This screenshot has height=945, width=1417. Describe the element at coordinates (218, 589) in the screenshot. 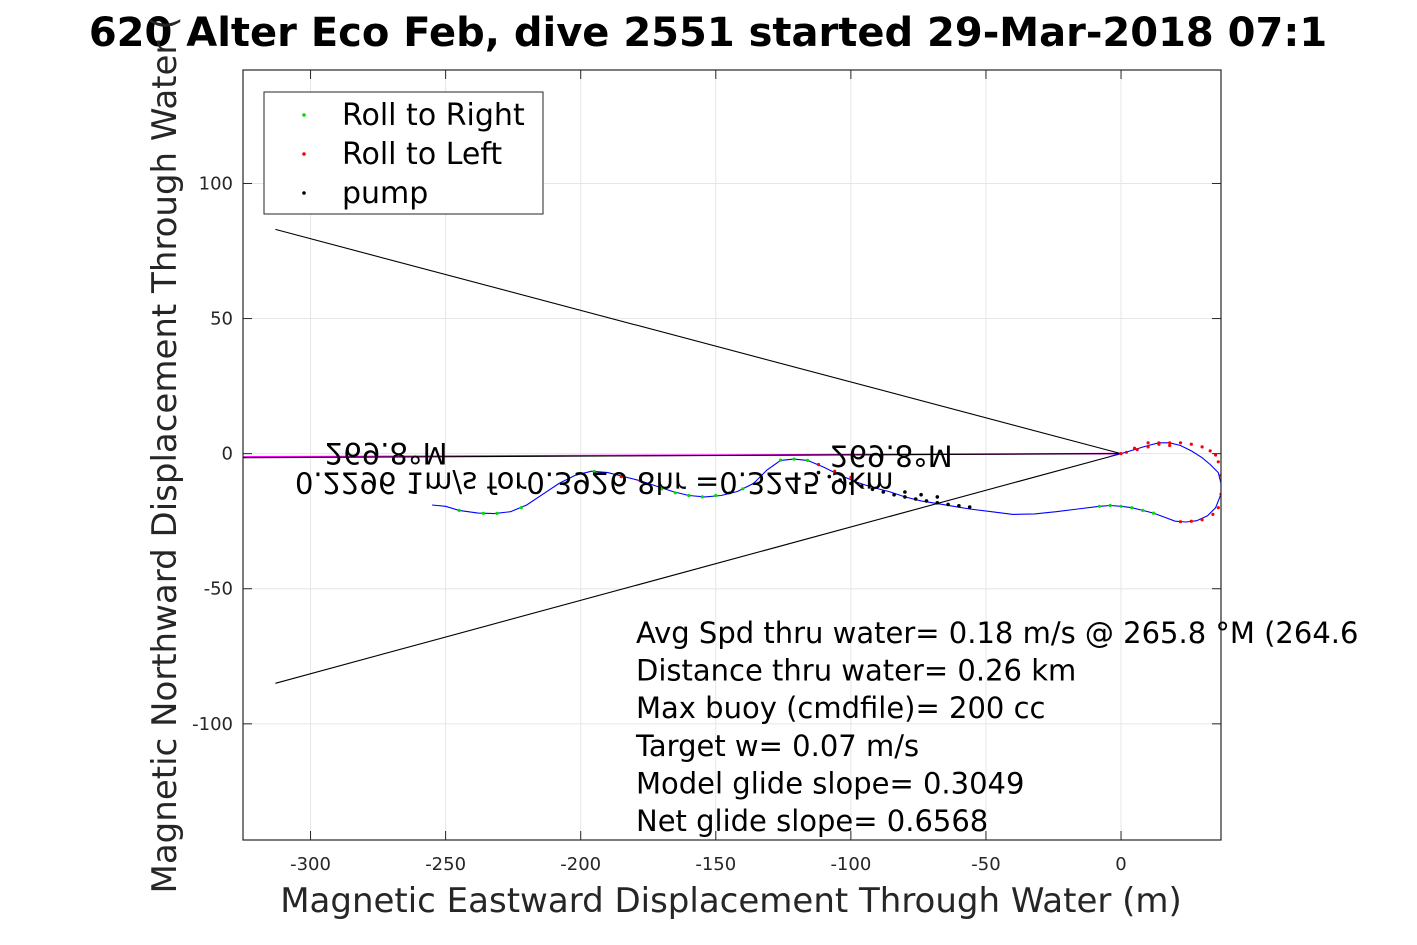

I see `y-tick-label: -50` at that location.